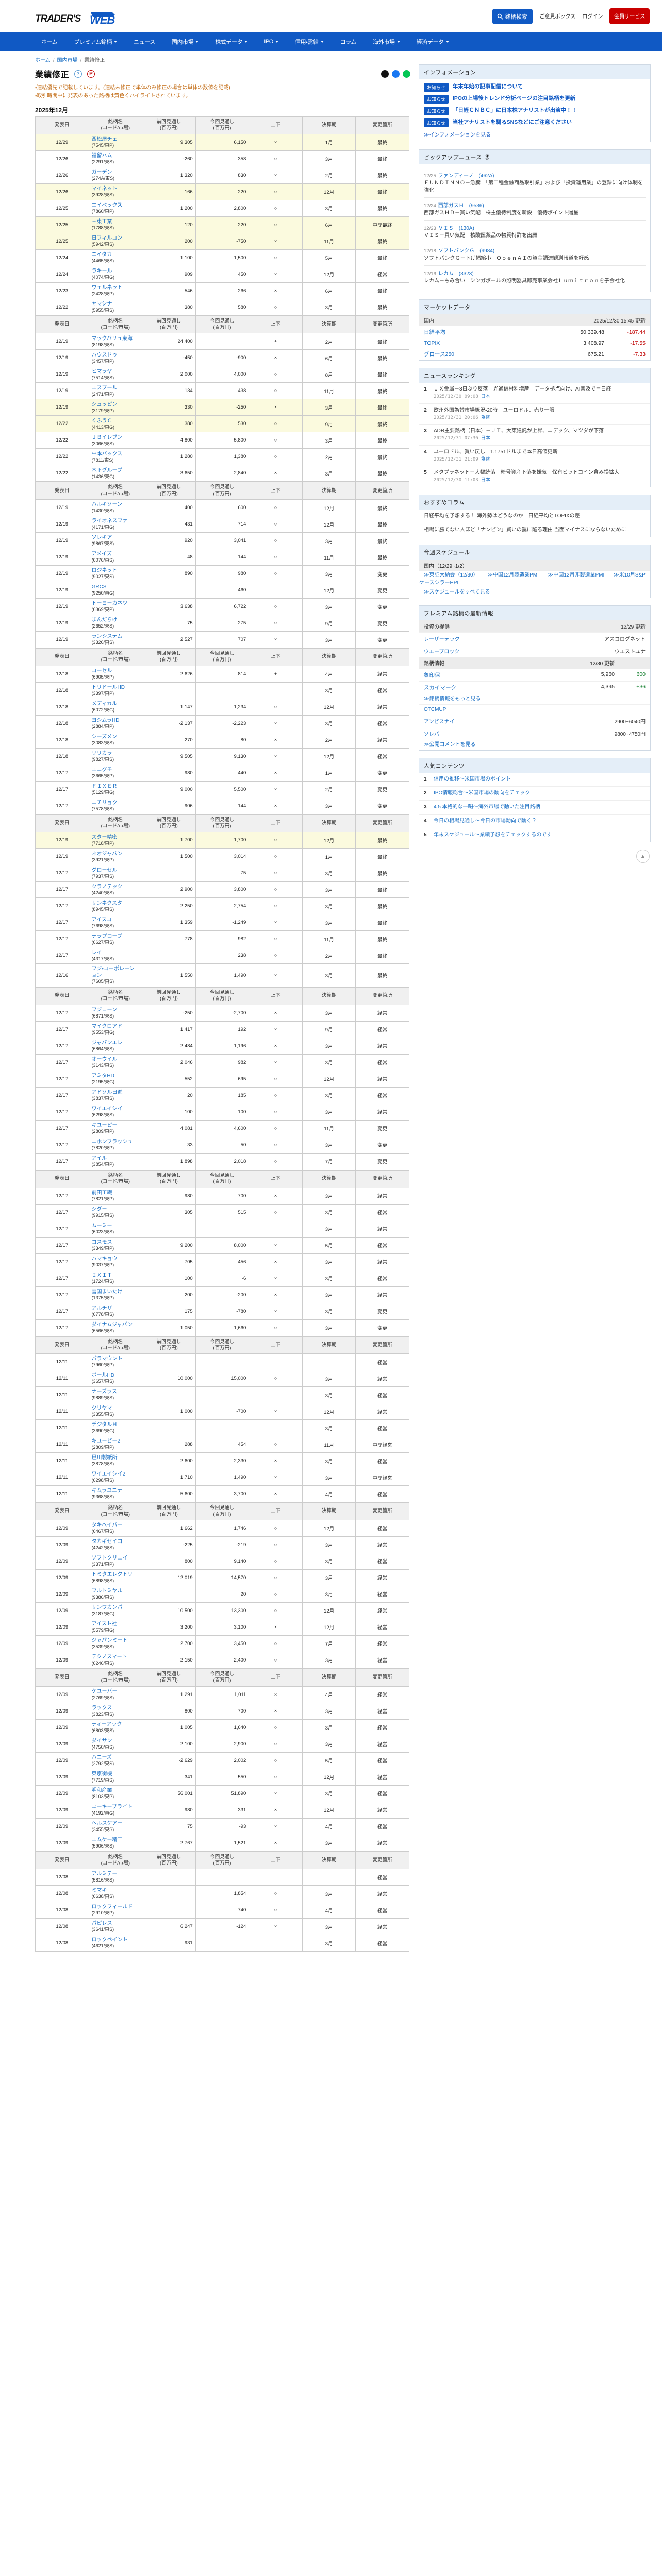  What do you see at coordinates (107, 1542) in the screenshot?
I see `stock-link: タカギセイコ` at bounding box center [107, 1542].